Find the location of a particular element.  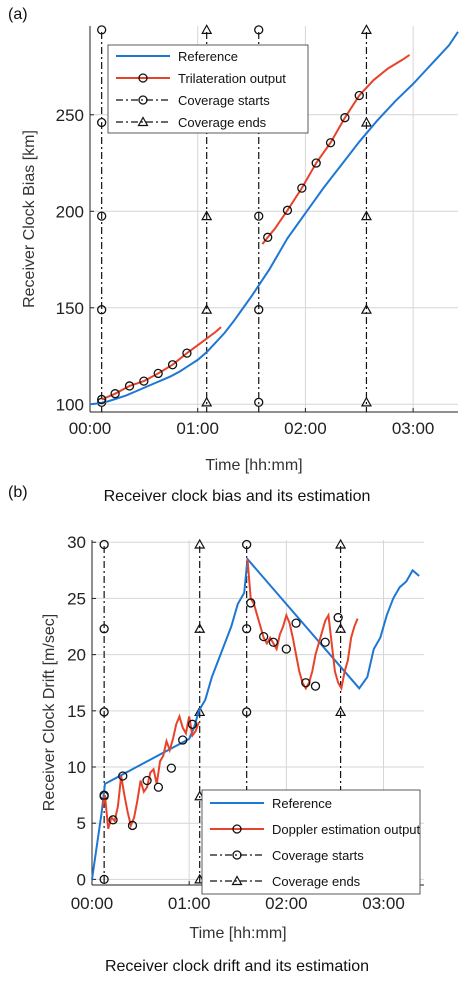

y-tick-label: 30 is located at coordinates (76, 542).